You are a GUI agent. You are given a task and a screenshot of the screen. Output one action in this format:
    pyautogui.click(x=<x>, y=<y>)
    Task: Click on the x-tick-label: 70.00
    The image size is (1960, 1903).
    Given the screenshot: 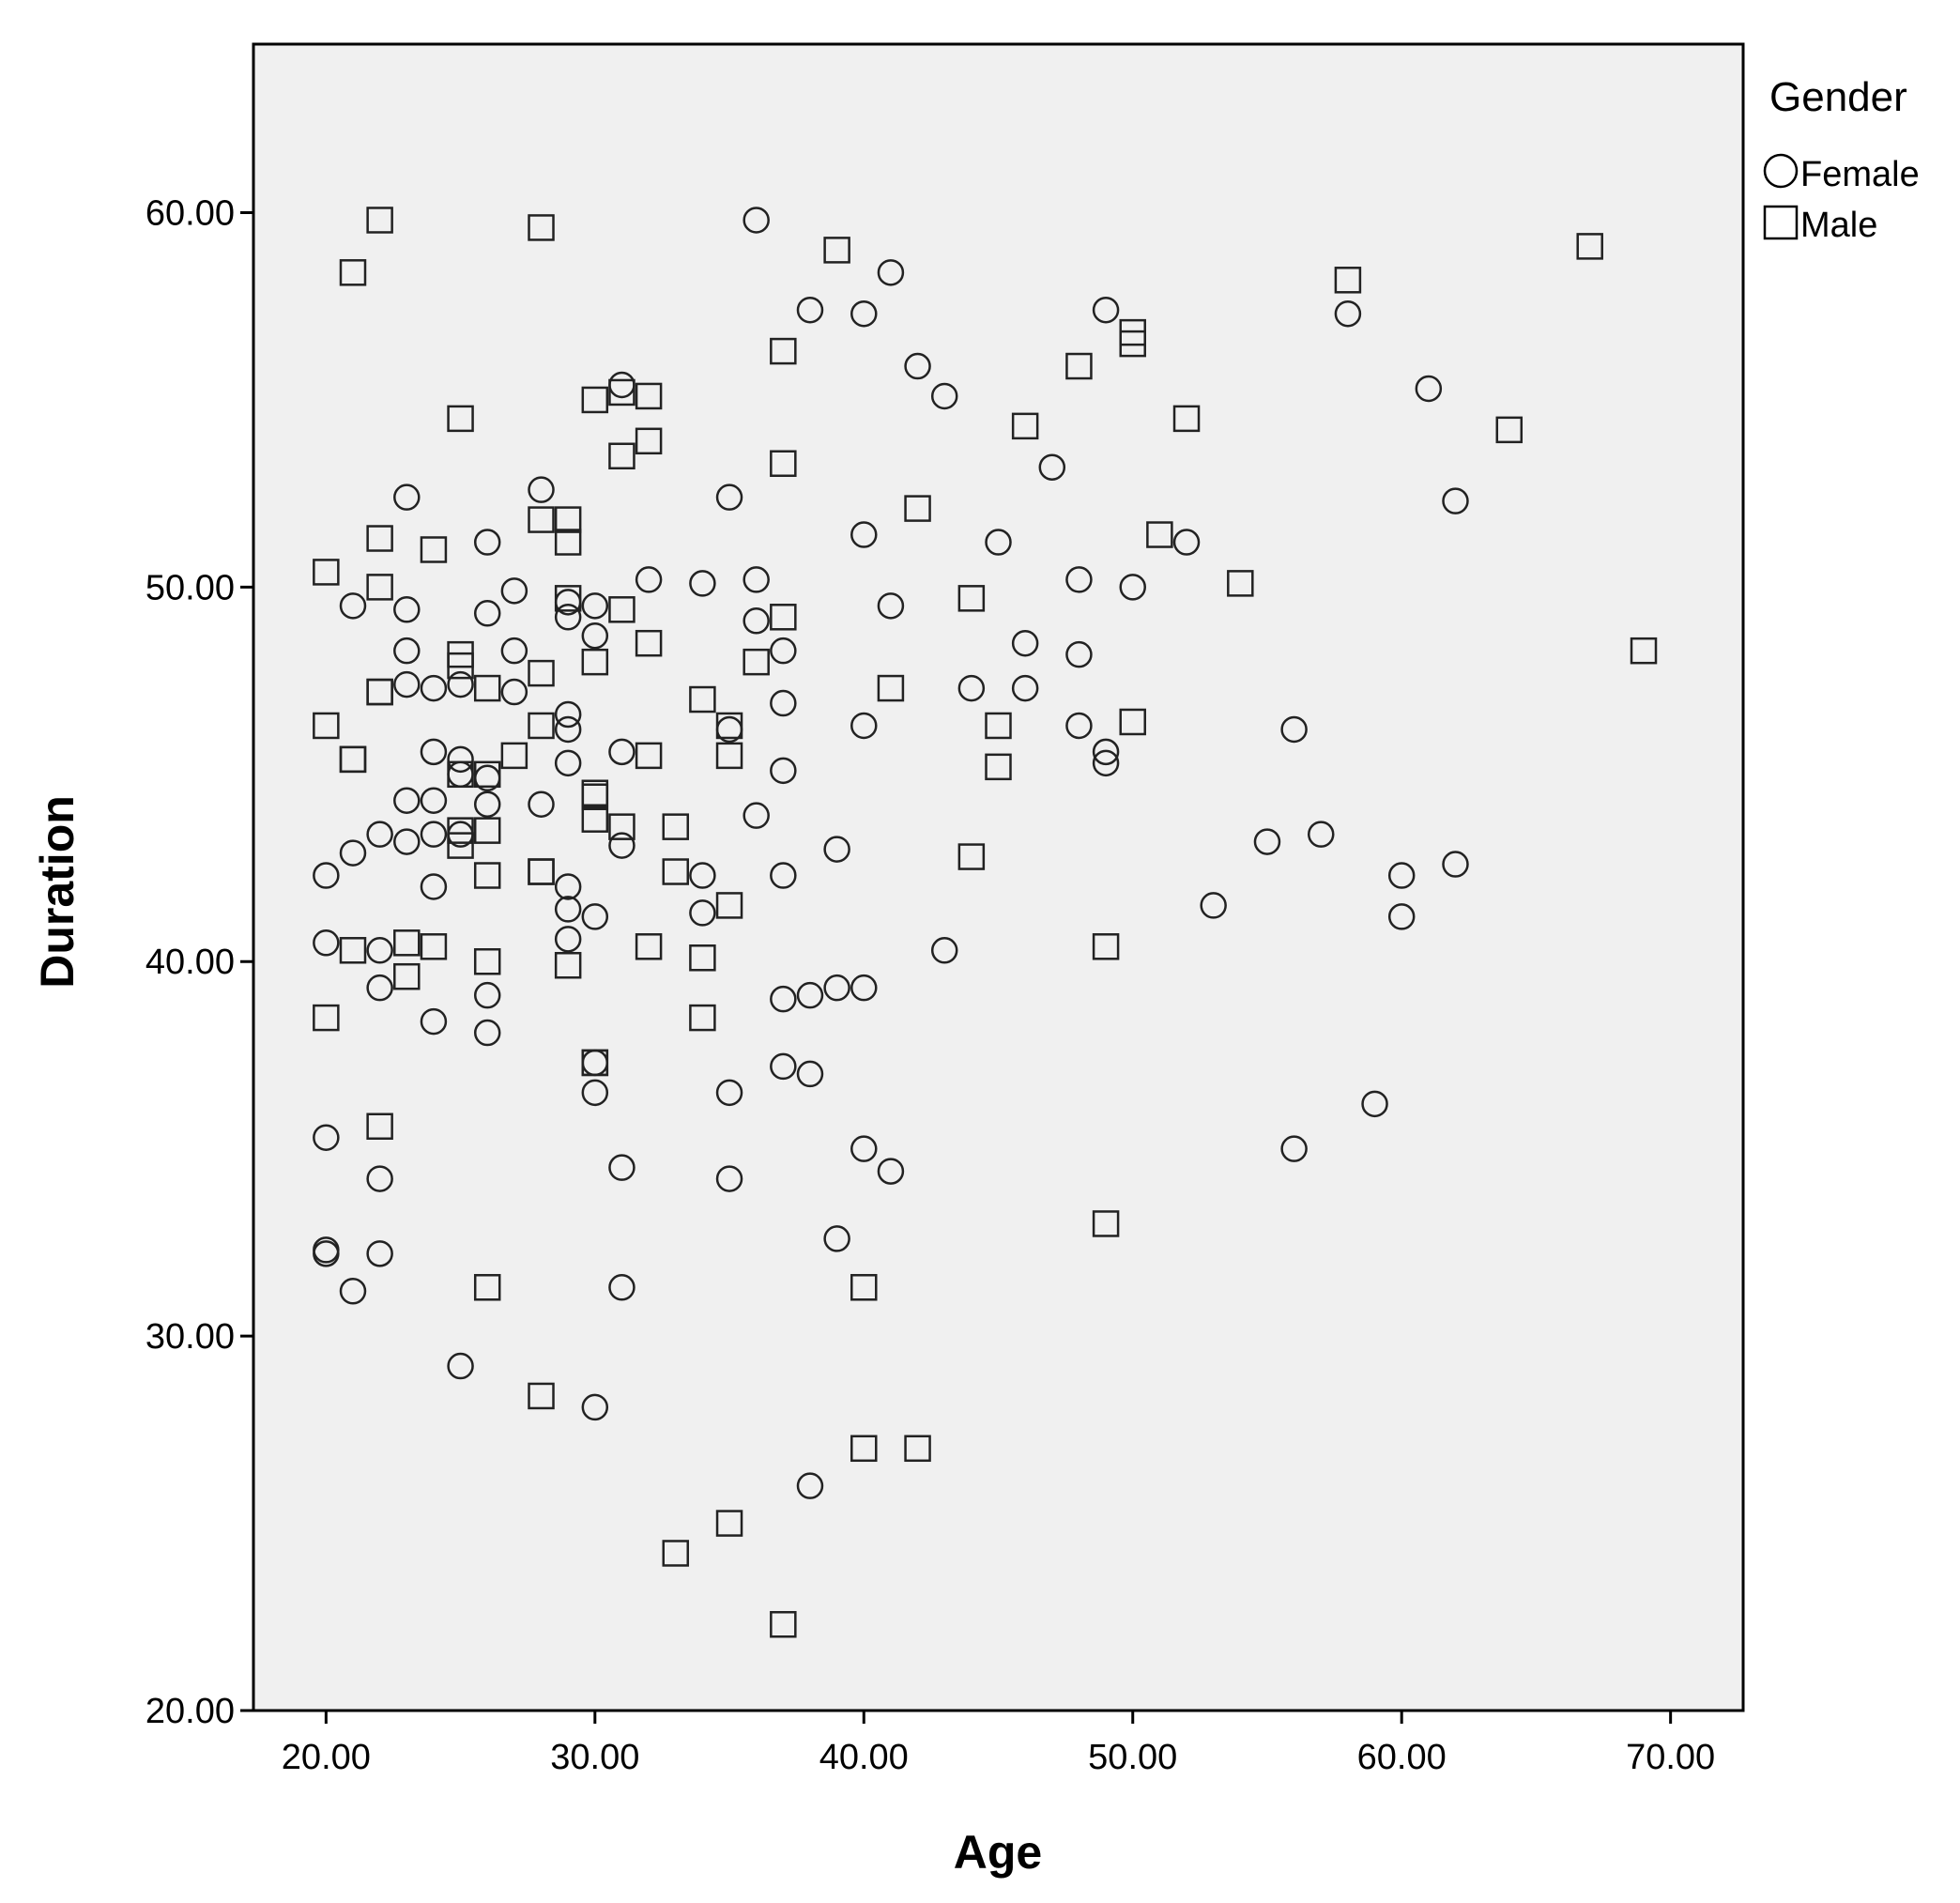 What is the action you would take?
    pyautogui.click(x=1670, y=1757)
    